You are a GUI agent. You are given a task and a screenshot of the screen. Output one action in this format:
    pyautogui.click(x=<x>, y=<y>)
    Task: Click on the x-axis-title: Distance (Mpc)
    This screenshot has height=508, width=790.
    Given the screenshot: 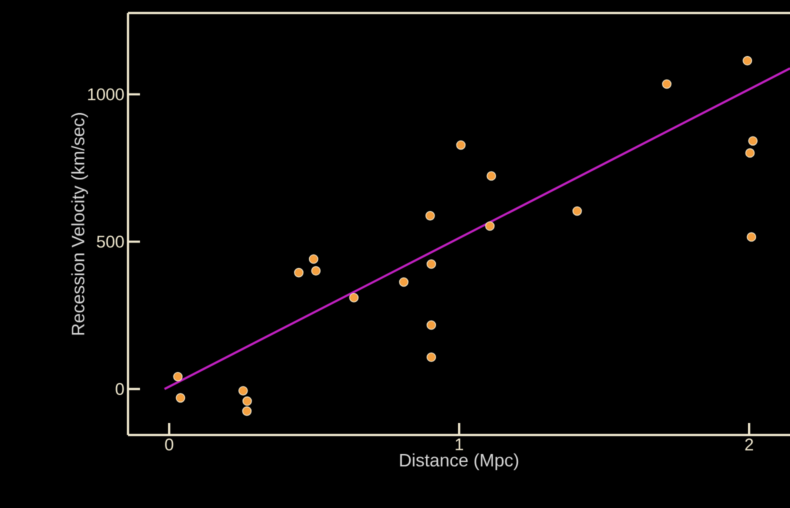 What is the action you would take?
    pyautogui.click(x=459, y=461)
    